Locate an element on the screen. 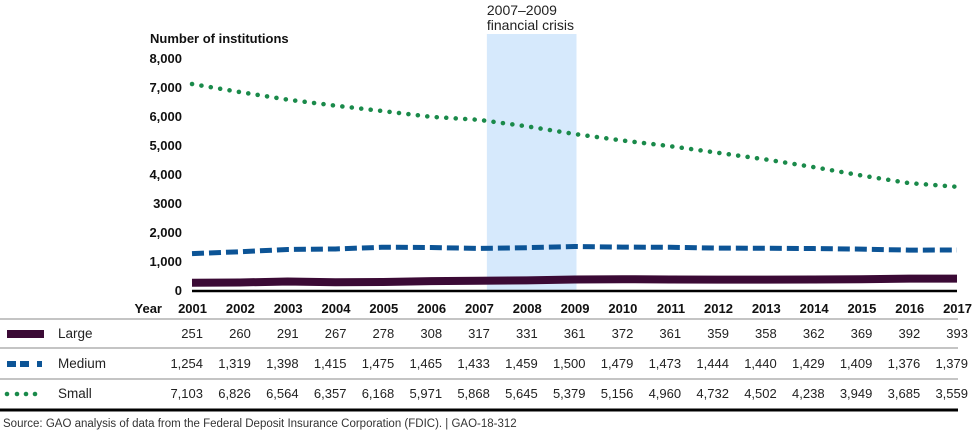  y-tick-label: 6,000 is located at coordinates (165, 116).